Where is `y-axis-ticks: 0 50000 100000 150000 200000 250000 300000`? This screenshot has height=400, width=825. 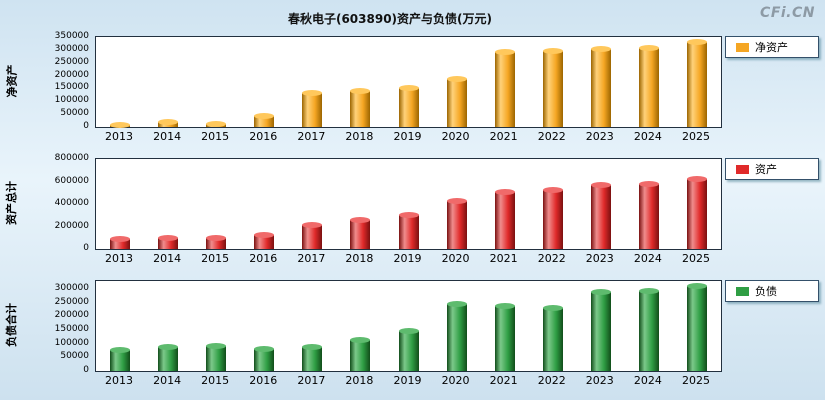
y-axis-ticks: 0 50000 100000 150000 200000 250000 300000 is located at coordinates (66, 327).